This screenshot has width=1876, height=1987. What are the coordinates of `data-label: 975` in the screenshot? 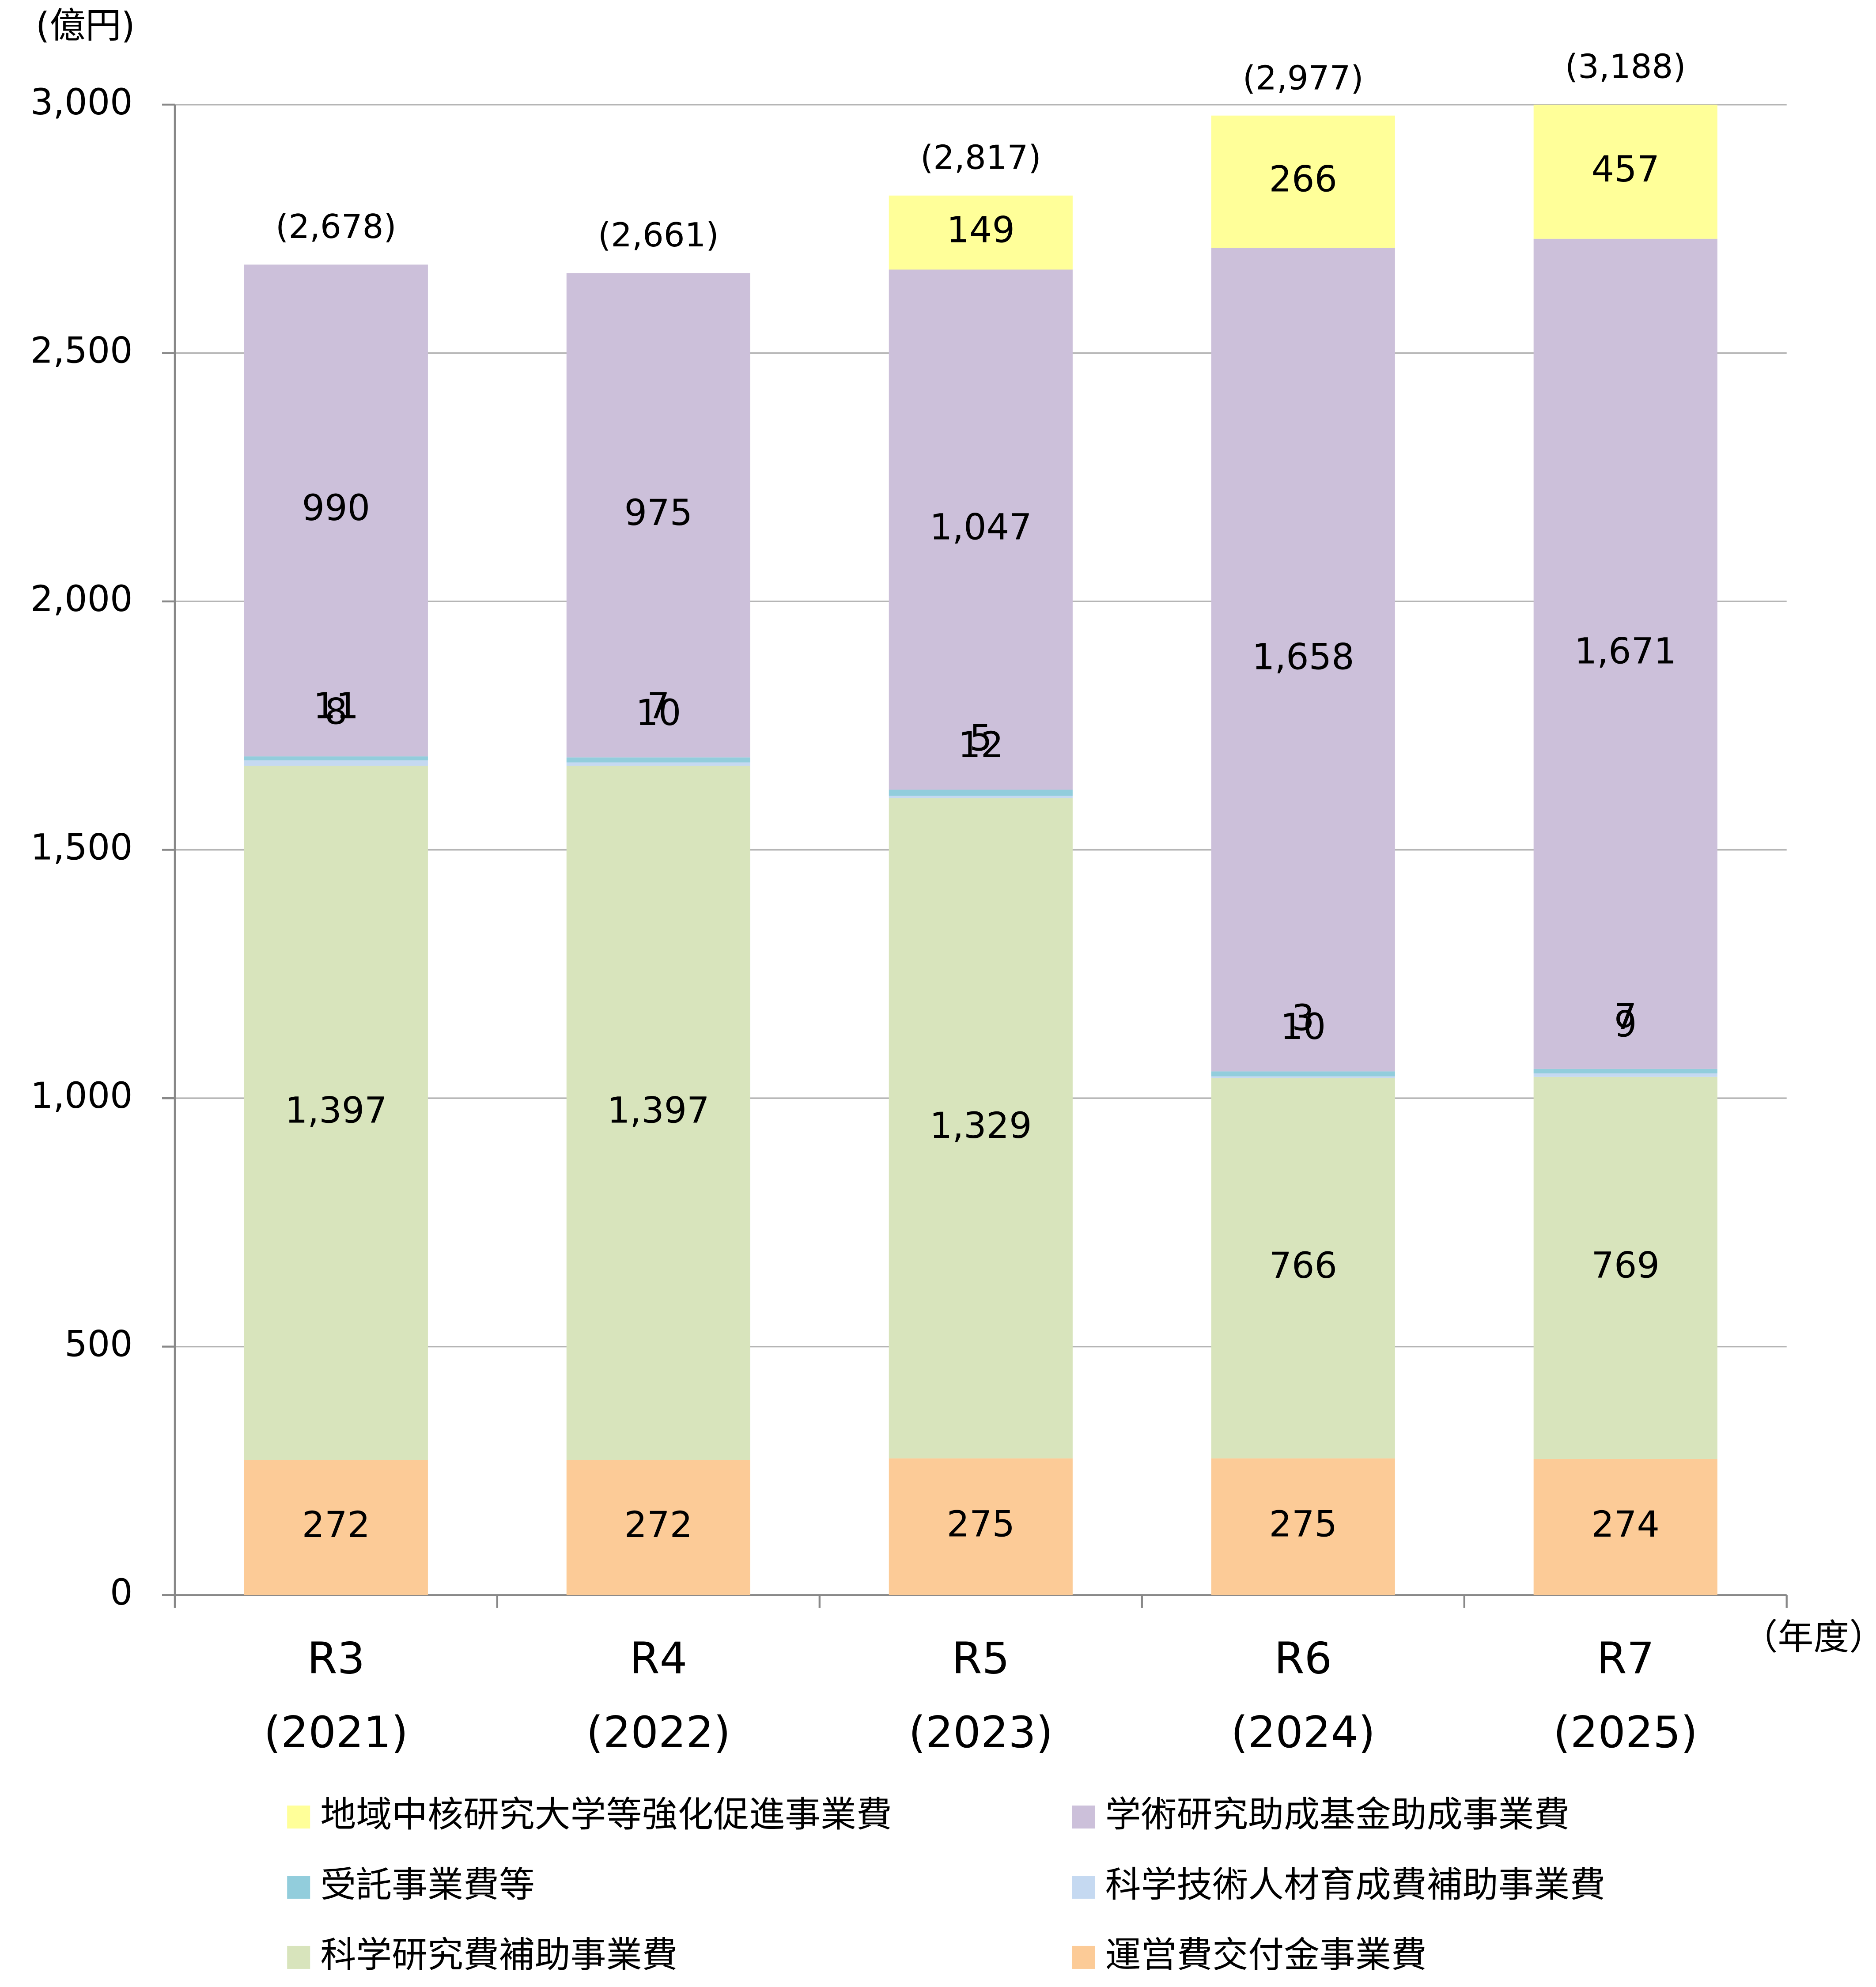 It's located at (658, 513).